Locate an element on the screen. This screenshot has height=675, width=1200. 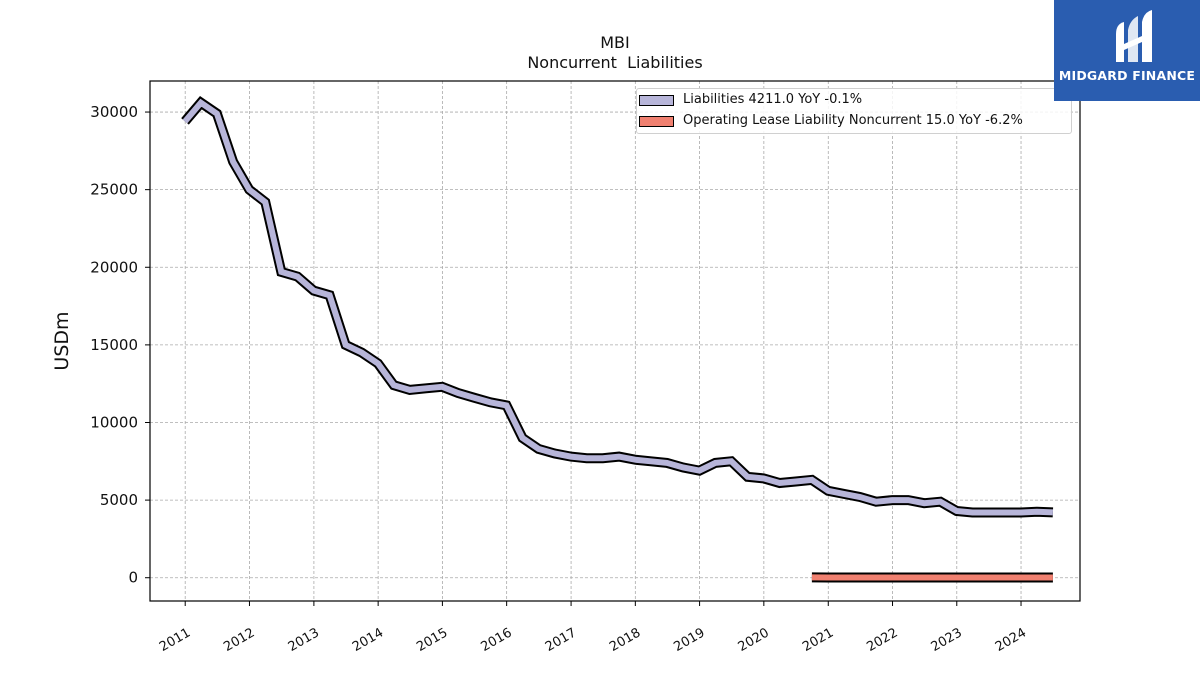
y-axis-label: USDm is located at coordinates (62, 340).